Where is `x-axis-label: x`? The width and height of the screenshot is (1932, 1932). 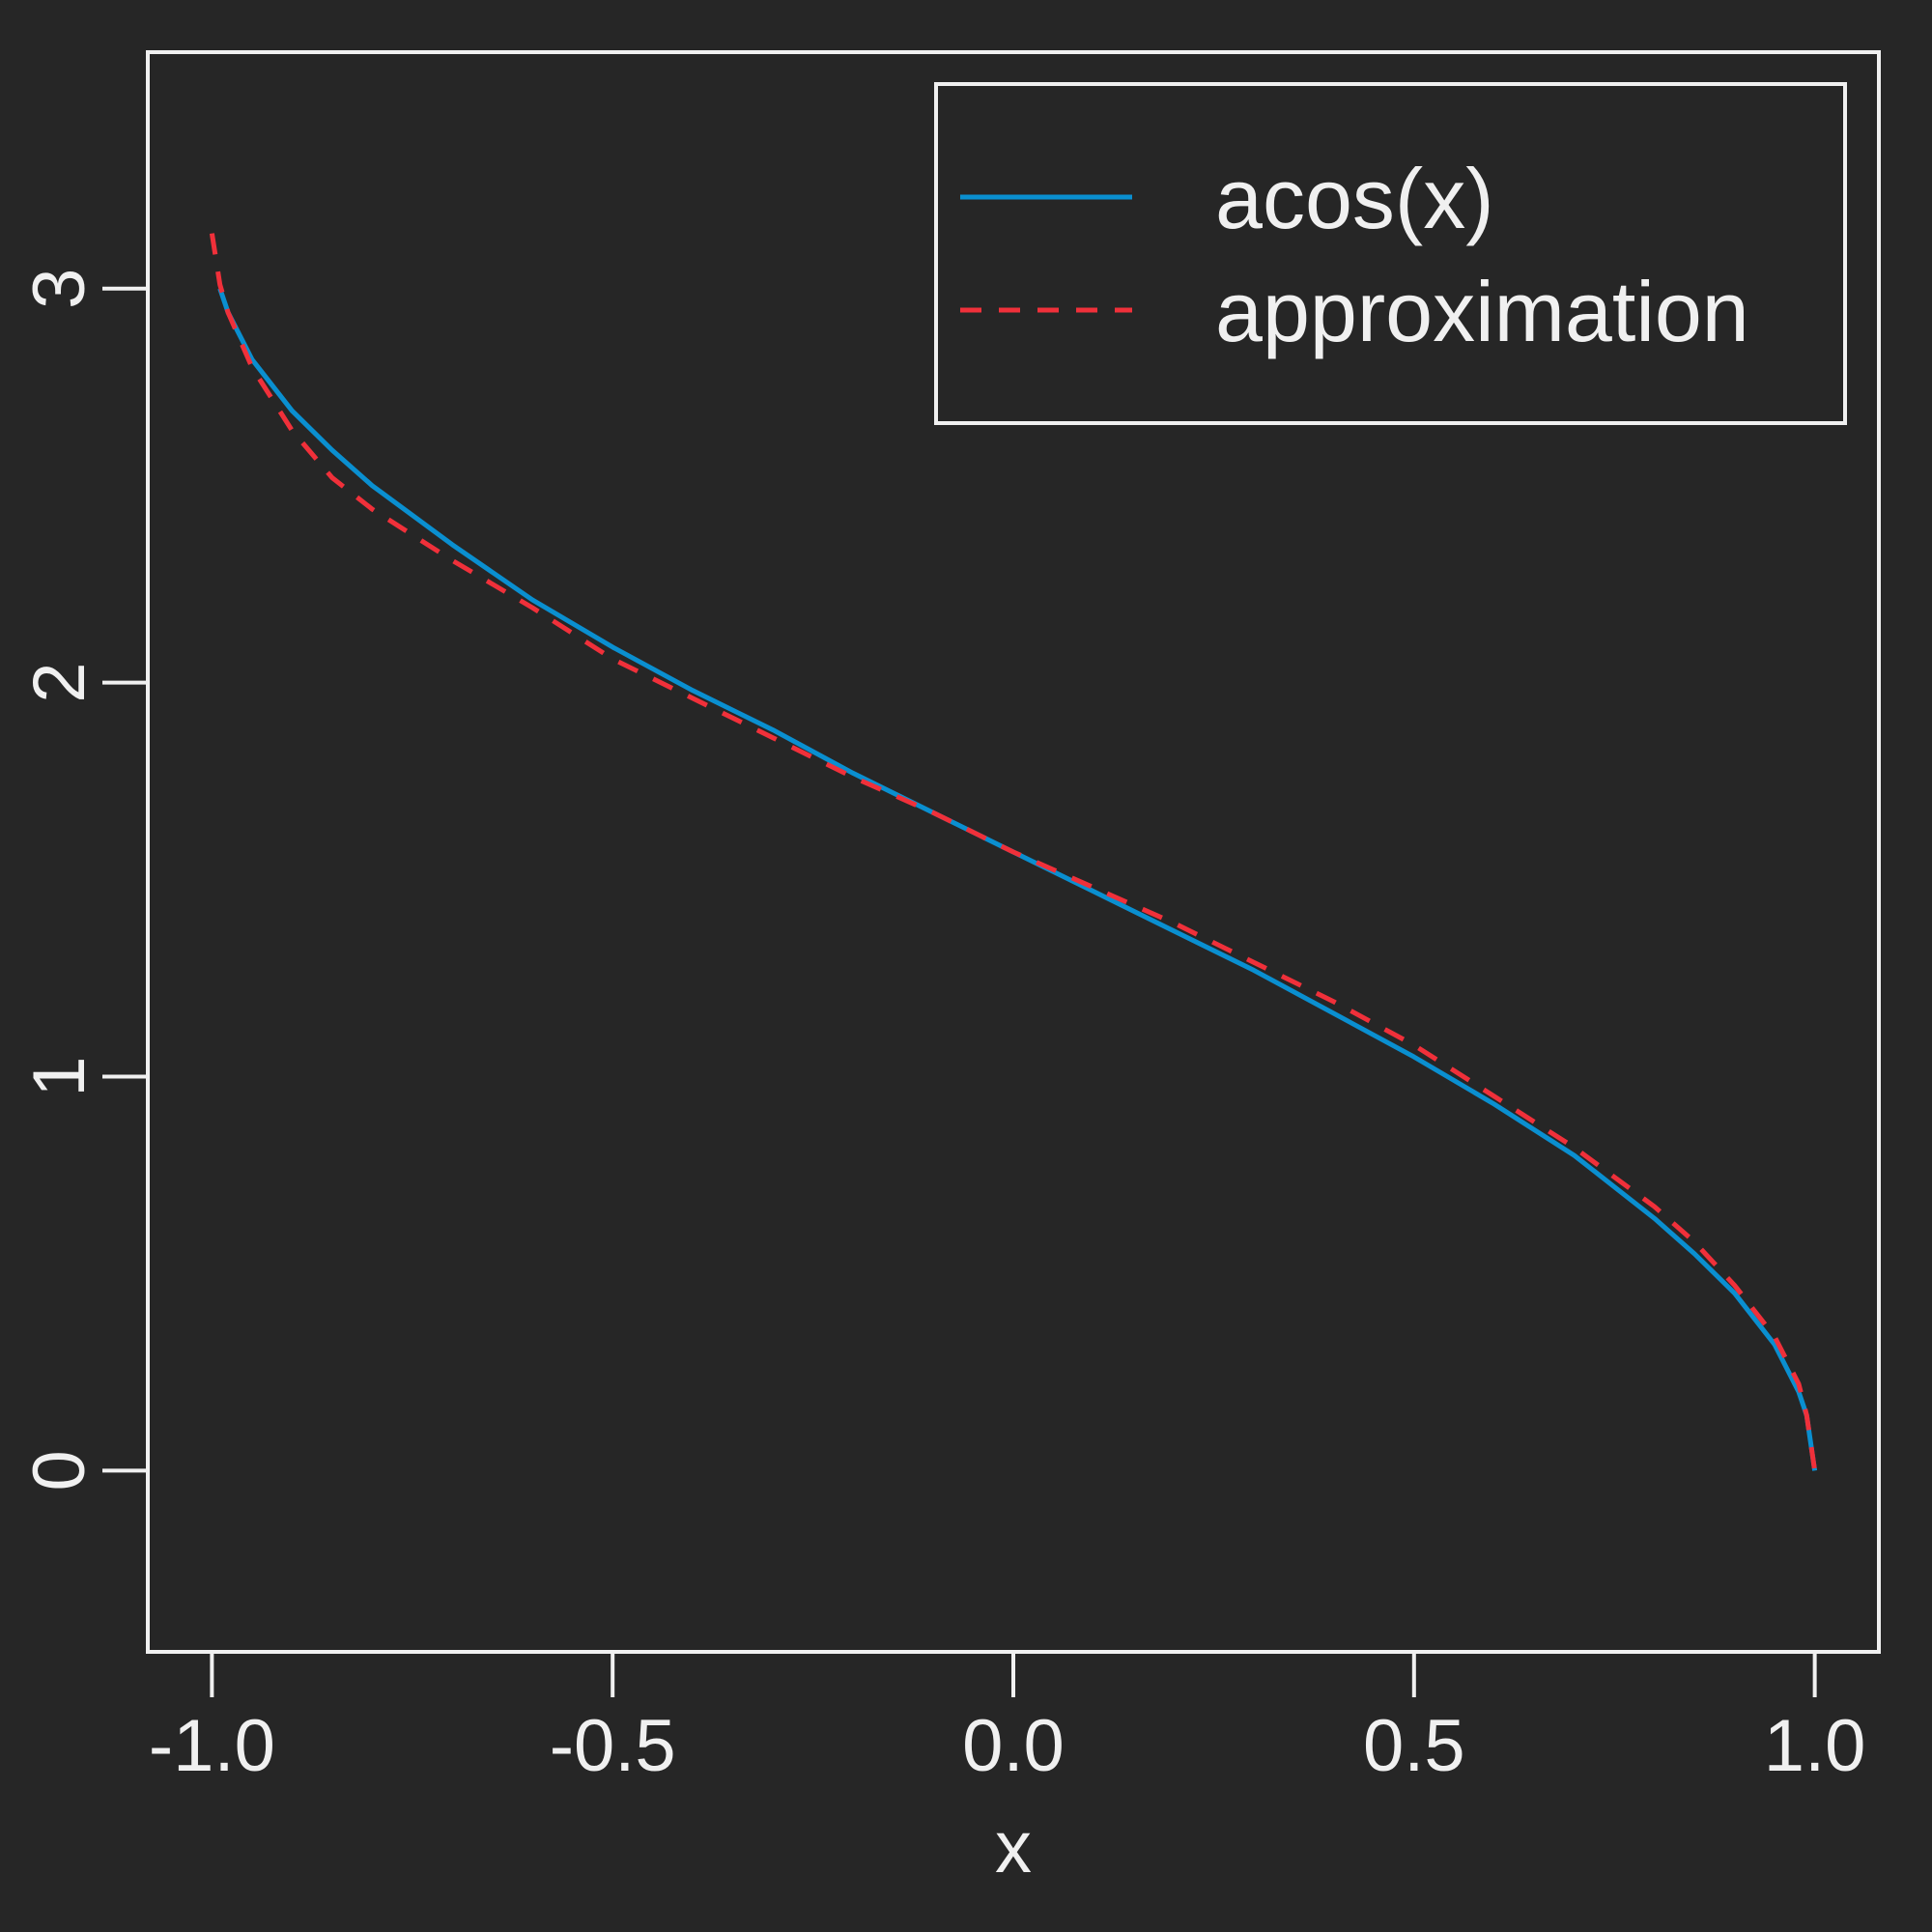
x-axis-label: x is located at coordinates (1013, 1847).